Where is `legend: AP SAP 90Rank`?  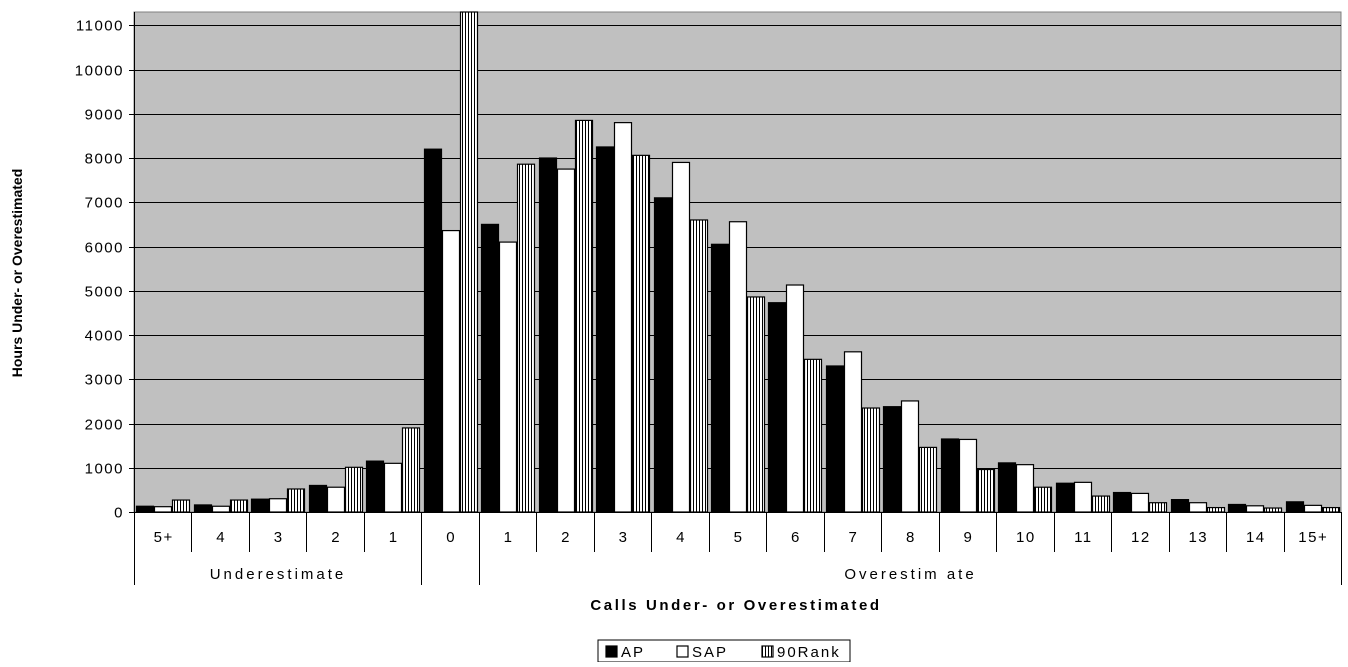
legend: AP SAP 90Rank is located at coordinates (724, 651).